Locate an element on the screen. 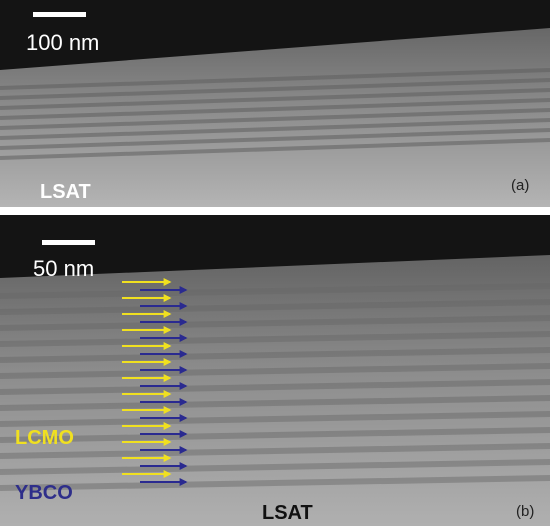 This screenshot has width=555, height=526. scale-label: 100 nm is located at coordinates (62, 42).